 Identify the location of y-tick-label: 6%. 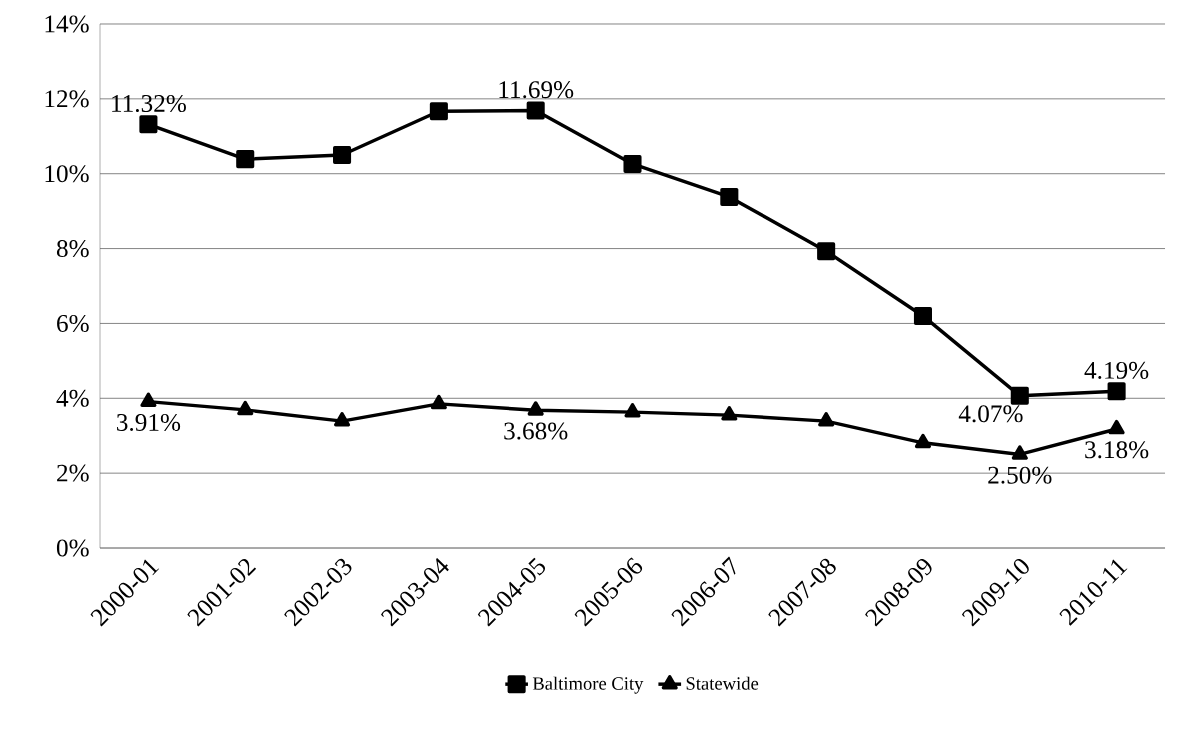
(73, 323).